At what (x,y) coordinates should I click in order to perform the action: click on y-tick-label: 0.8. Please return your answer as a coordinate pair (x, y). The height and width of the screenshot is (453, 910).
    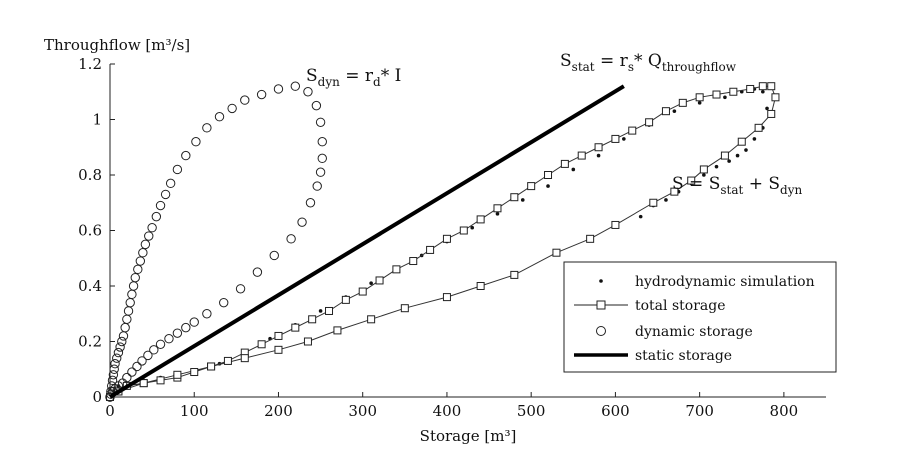
    Looking at the image, I should click on (90, 175).